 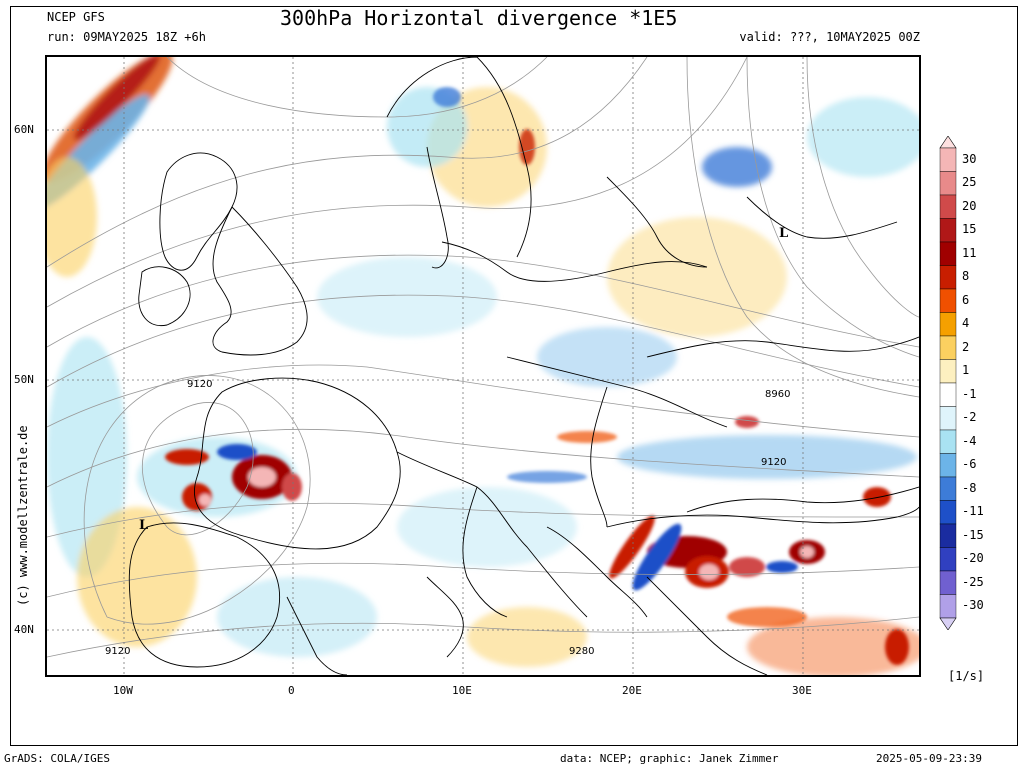 What do you see at coordinates (973, 558) in the screenshot?
I see `colorbar-label: -20` at bounding box center [973, 558].